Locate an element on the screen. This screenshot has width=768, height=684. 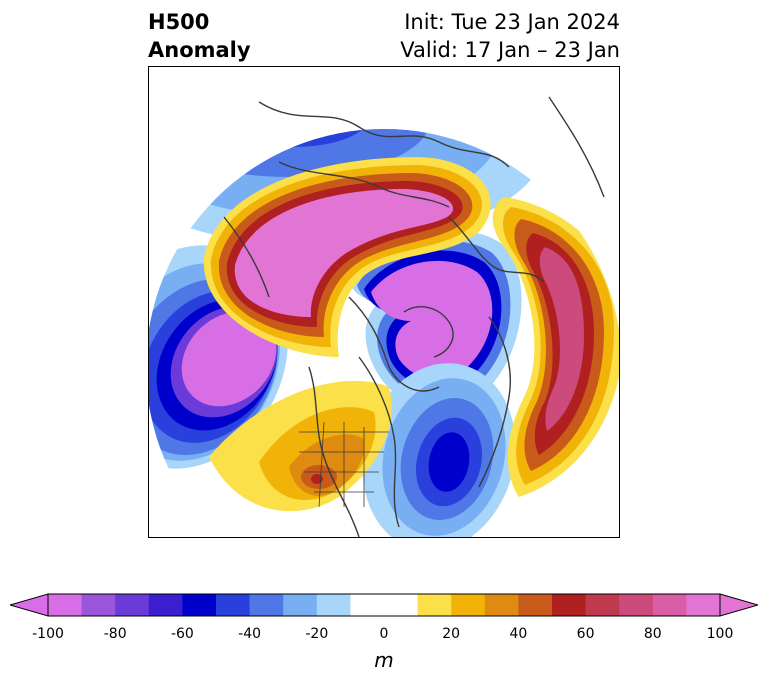
colorbar-tick-label: 40 is located at coordinates (518, 634).